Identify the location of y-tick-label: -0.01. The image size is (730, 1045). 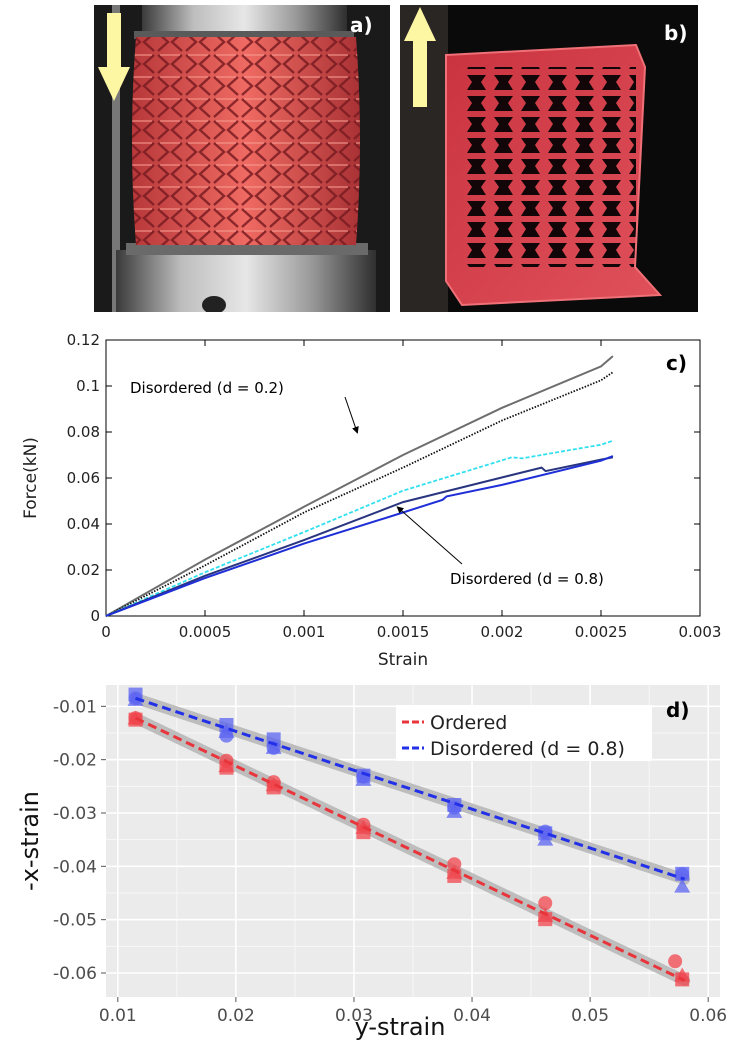
(75, 707).